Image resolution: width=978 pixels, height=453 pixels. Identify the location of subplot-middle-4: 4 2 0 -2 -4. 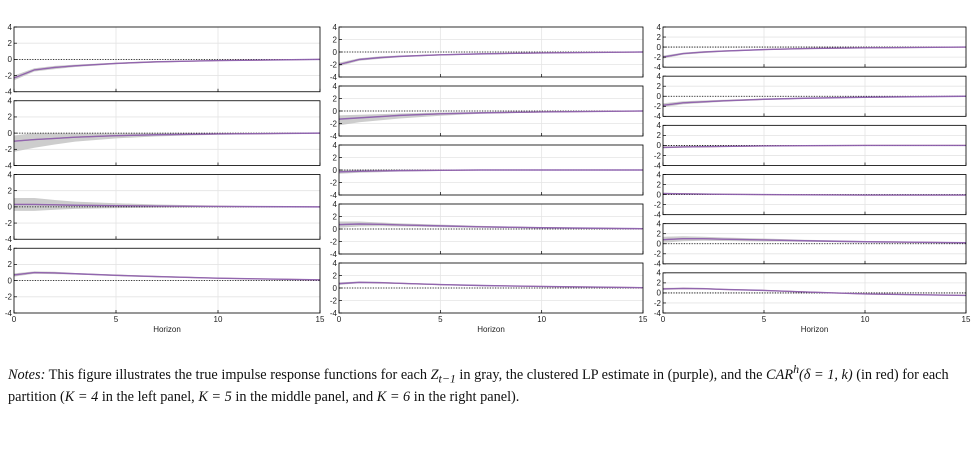
(487, 229).